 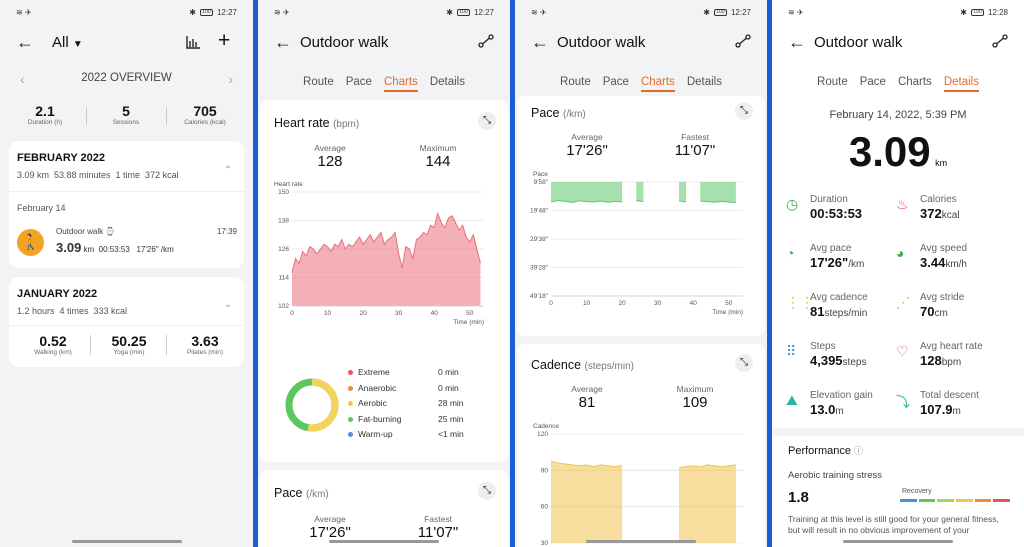 I want to click on metric-unit: bpm, so click(x=951, y=362).